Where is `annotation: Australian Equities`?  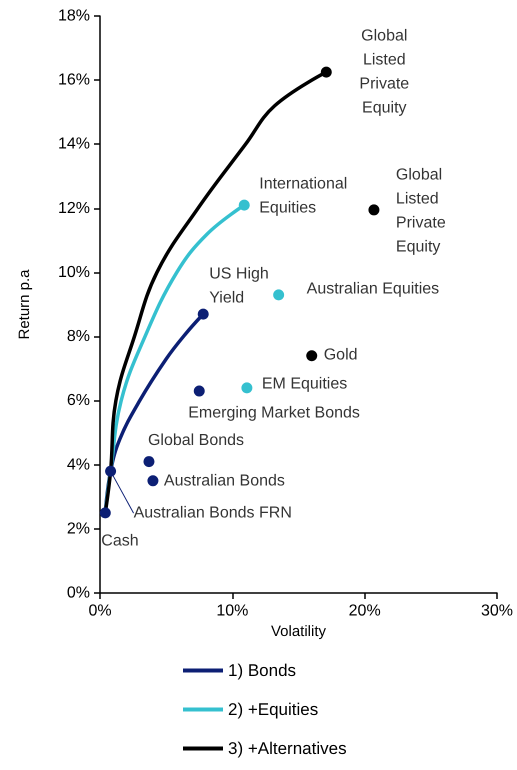
annotation: Australian Equities is located at coordinates (373, 289).